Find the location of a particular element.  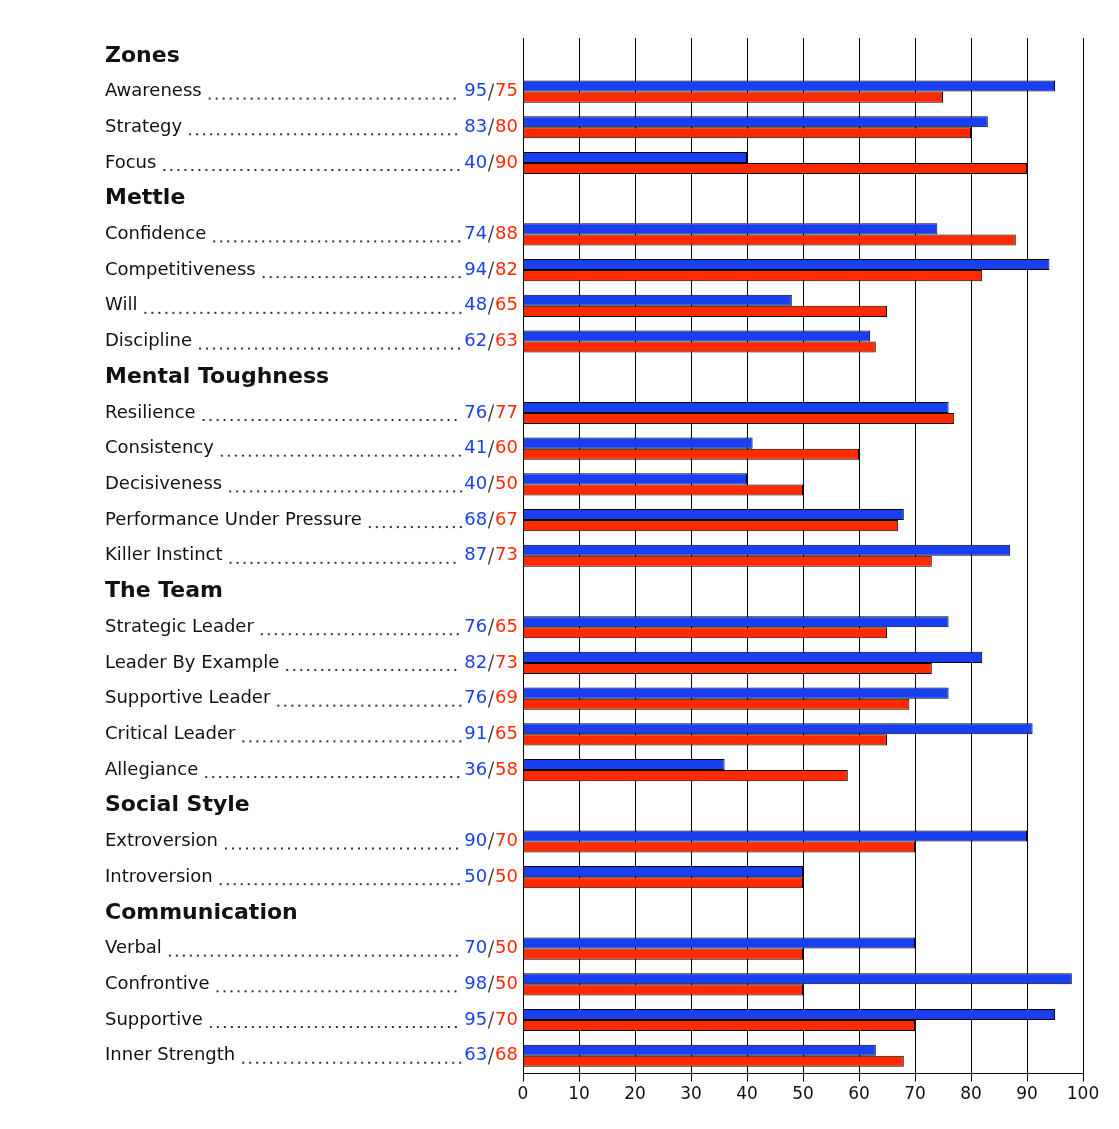

y-tick-label: Social Style is located at coordinates (177, 804).